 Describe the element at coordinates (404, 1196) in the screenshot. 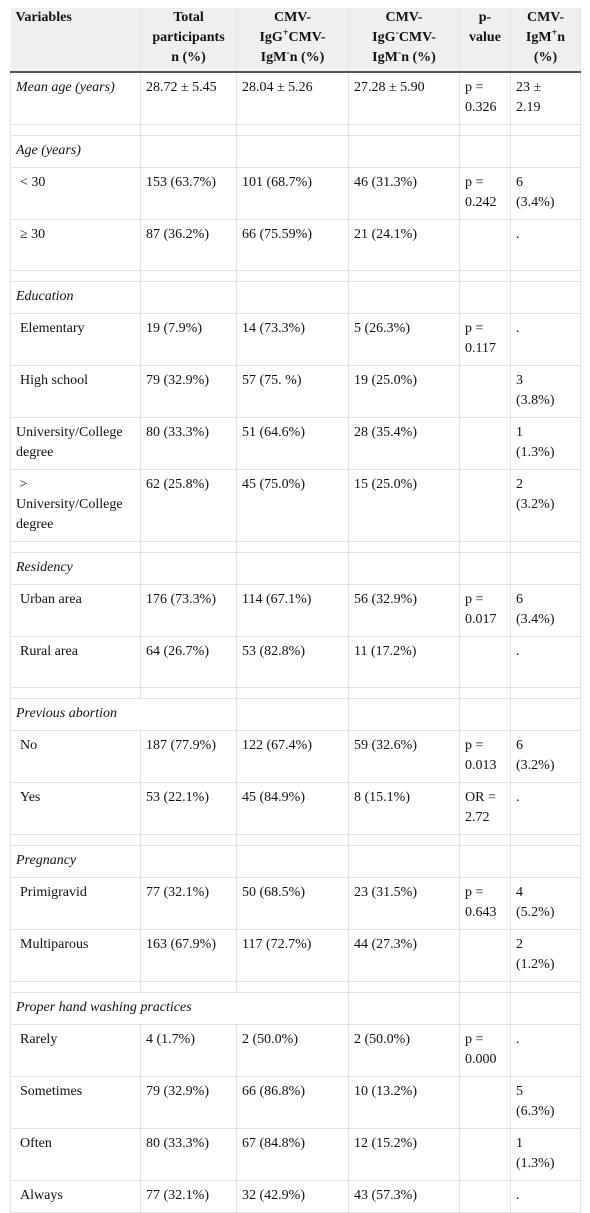

I see `cell-igg-negative: 43 (57.3%)` at that location.